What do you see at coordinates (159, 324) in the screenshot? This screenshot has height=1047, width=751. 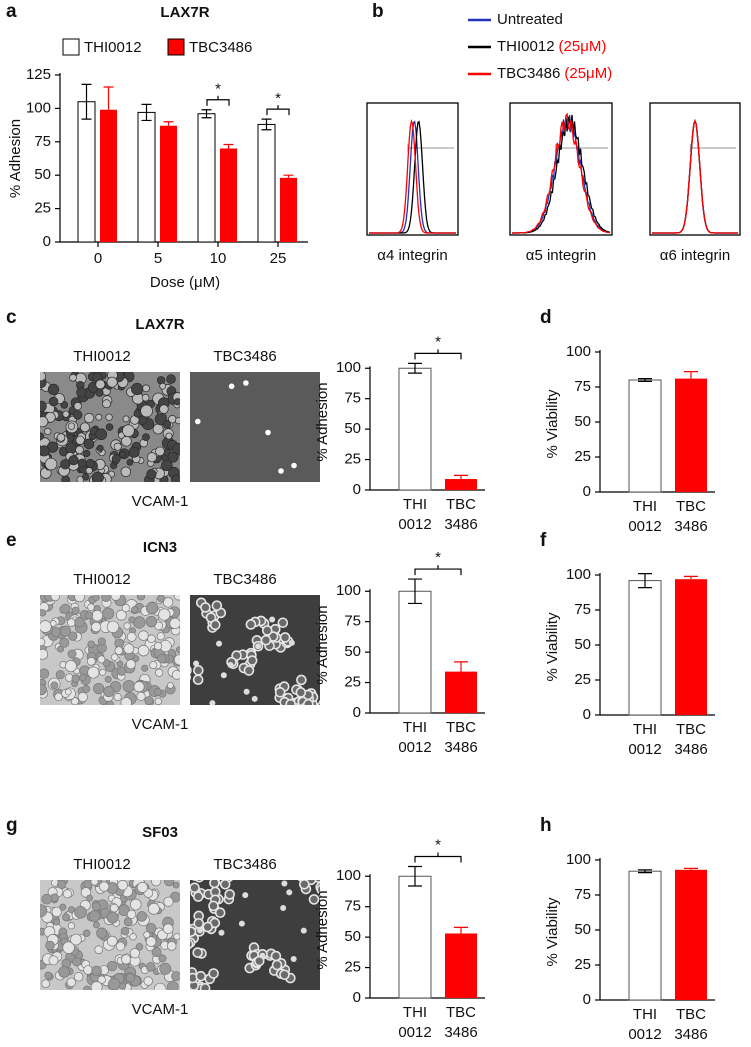 I see `chart-title: LAX7R` at bounding box center [159, 324].